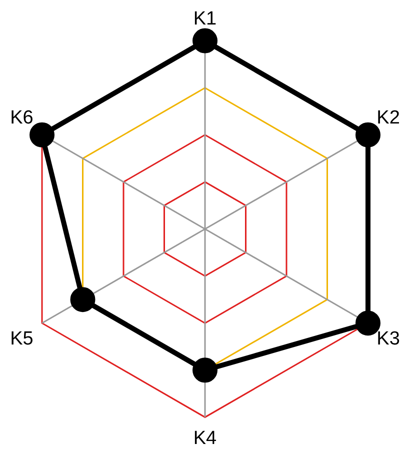  I want to click on spoke-label: K3, so click(388, 339).